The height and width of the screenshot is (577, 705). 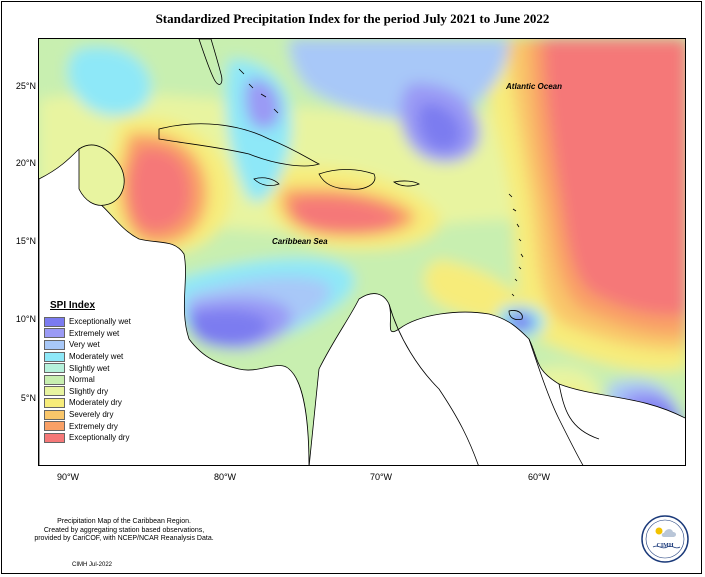 What do you see at coordinates (534, 86) in the screenshot?
I see `atlantic-ocean-label: Atlantic Ocean` at bounding box center [534, 86].